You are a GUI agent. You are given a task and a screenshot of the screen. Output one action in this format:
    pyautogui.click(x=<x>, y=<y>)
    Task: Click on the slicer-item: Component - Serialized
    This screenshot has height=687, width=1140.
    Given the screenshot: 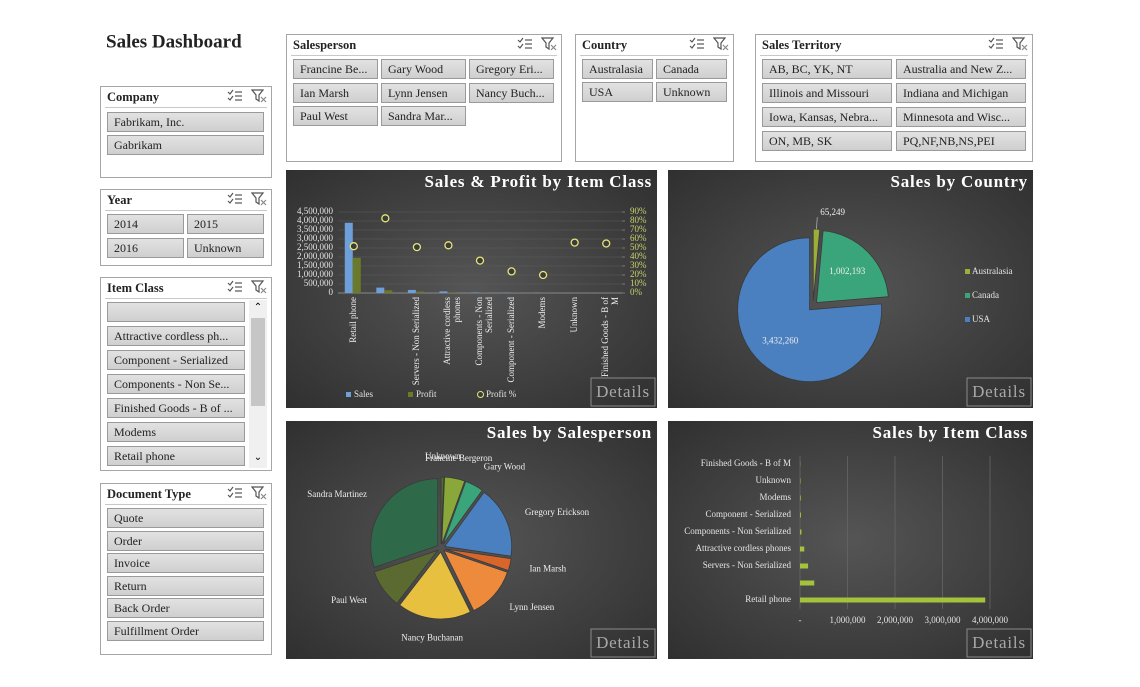 What is the action you would take?
    pyautogui.click(x=176, y=360)
    